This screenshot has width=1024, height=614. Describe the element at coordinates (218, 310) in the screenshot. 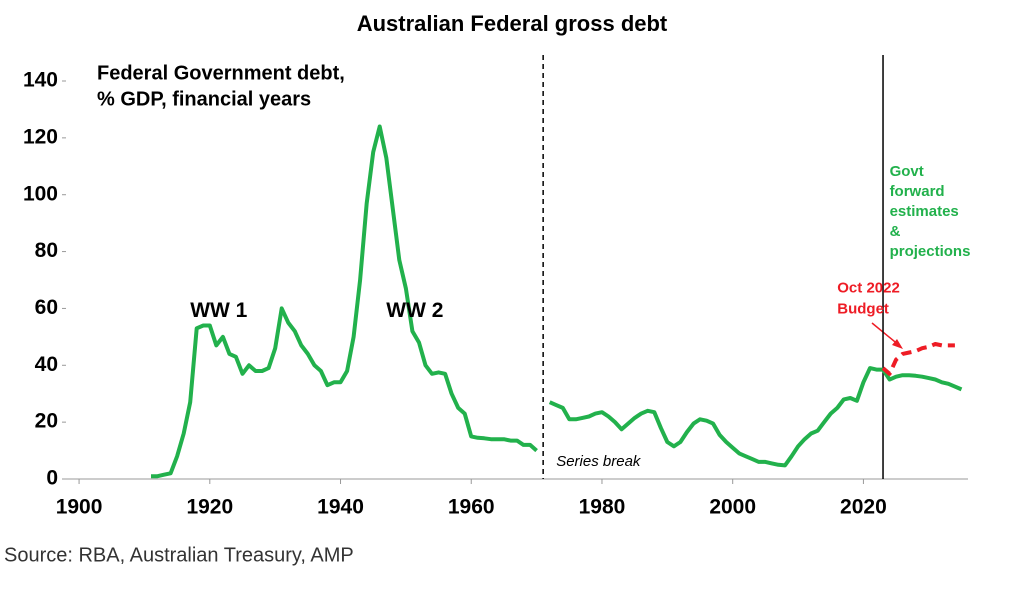

I see `annotation: WW 1` at that location.